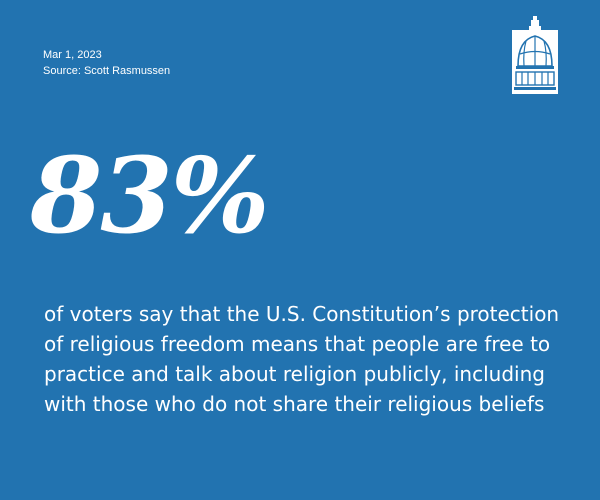 Image resolution: width=600 pixels, height=500 pixels. Describe the element at coordinates (72, 55) in the screenshot. I see `date-label: Mar 1, 2023` at that location.